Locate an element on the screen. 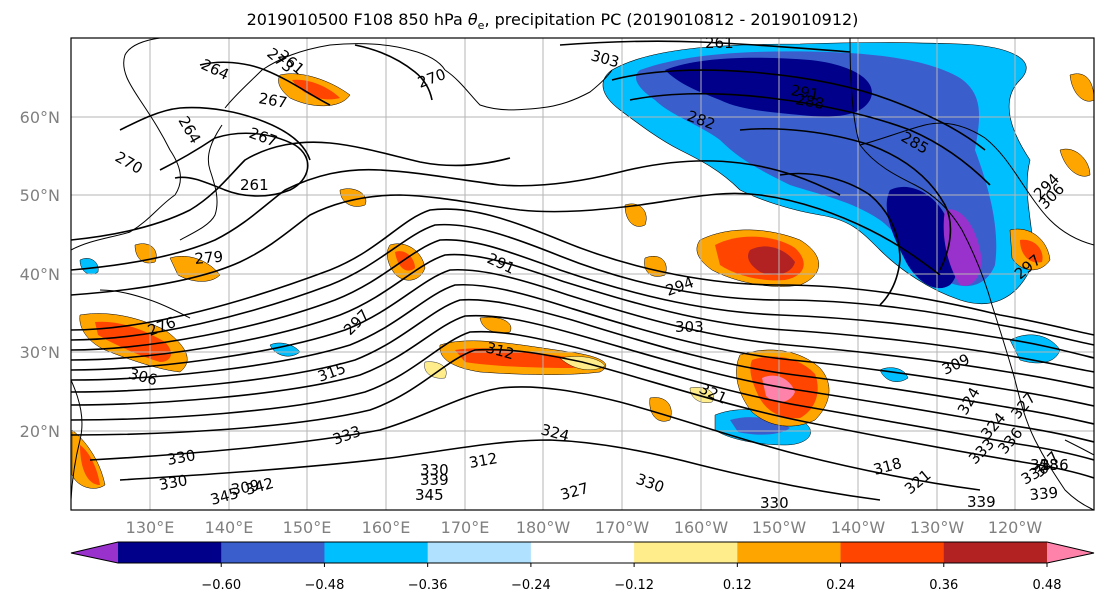 Image resolution: width=1105 pixels, height=603 pixels. contour-label: 345 is located at coordinates (429, 495).